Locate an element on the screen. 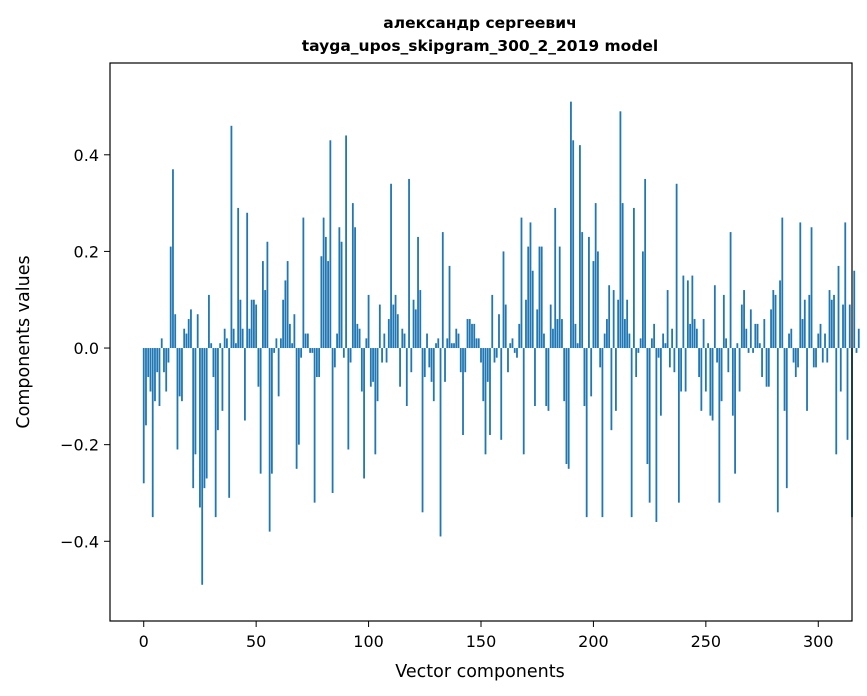 The height and width of the screenshot is (696, 867). x-tick-label: 300 is located at coordinates (818, 641).